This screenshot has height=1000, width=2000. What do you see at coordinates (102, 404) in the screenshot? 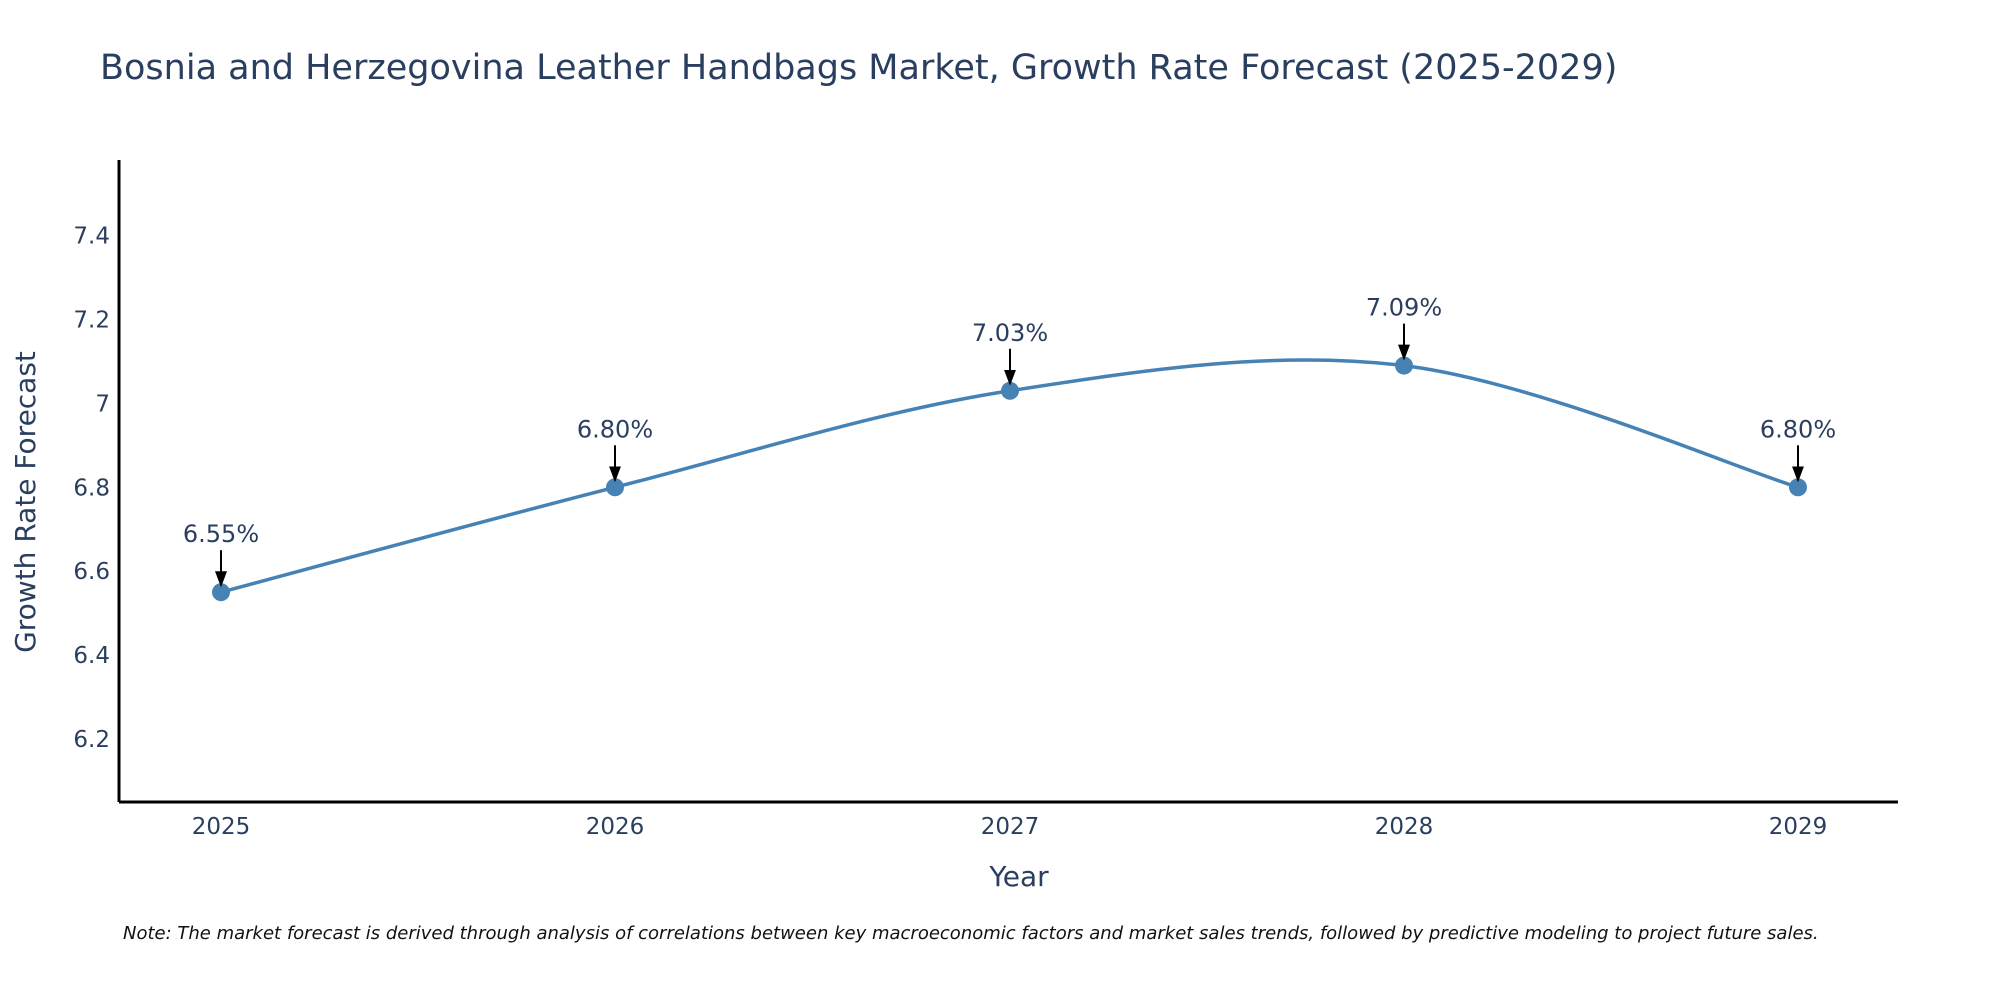
I see `y-tick-label: 7` at bounding box center [102, 404].